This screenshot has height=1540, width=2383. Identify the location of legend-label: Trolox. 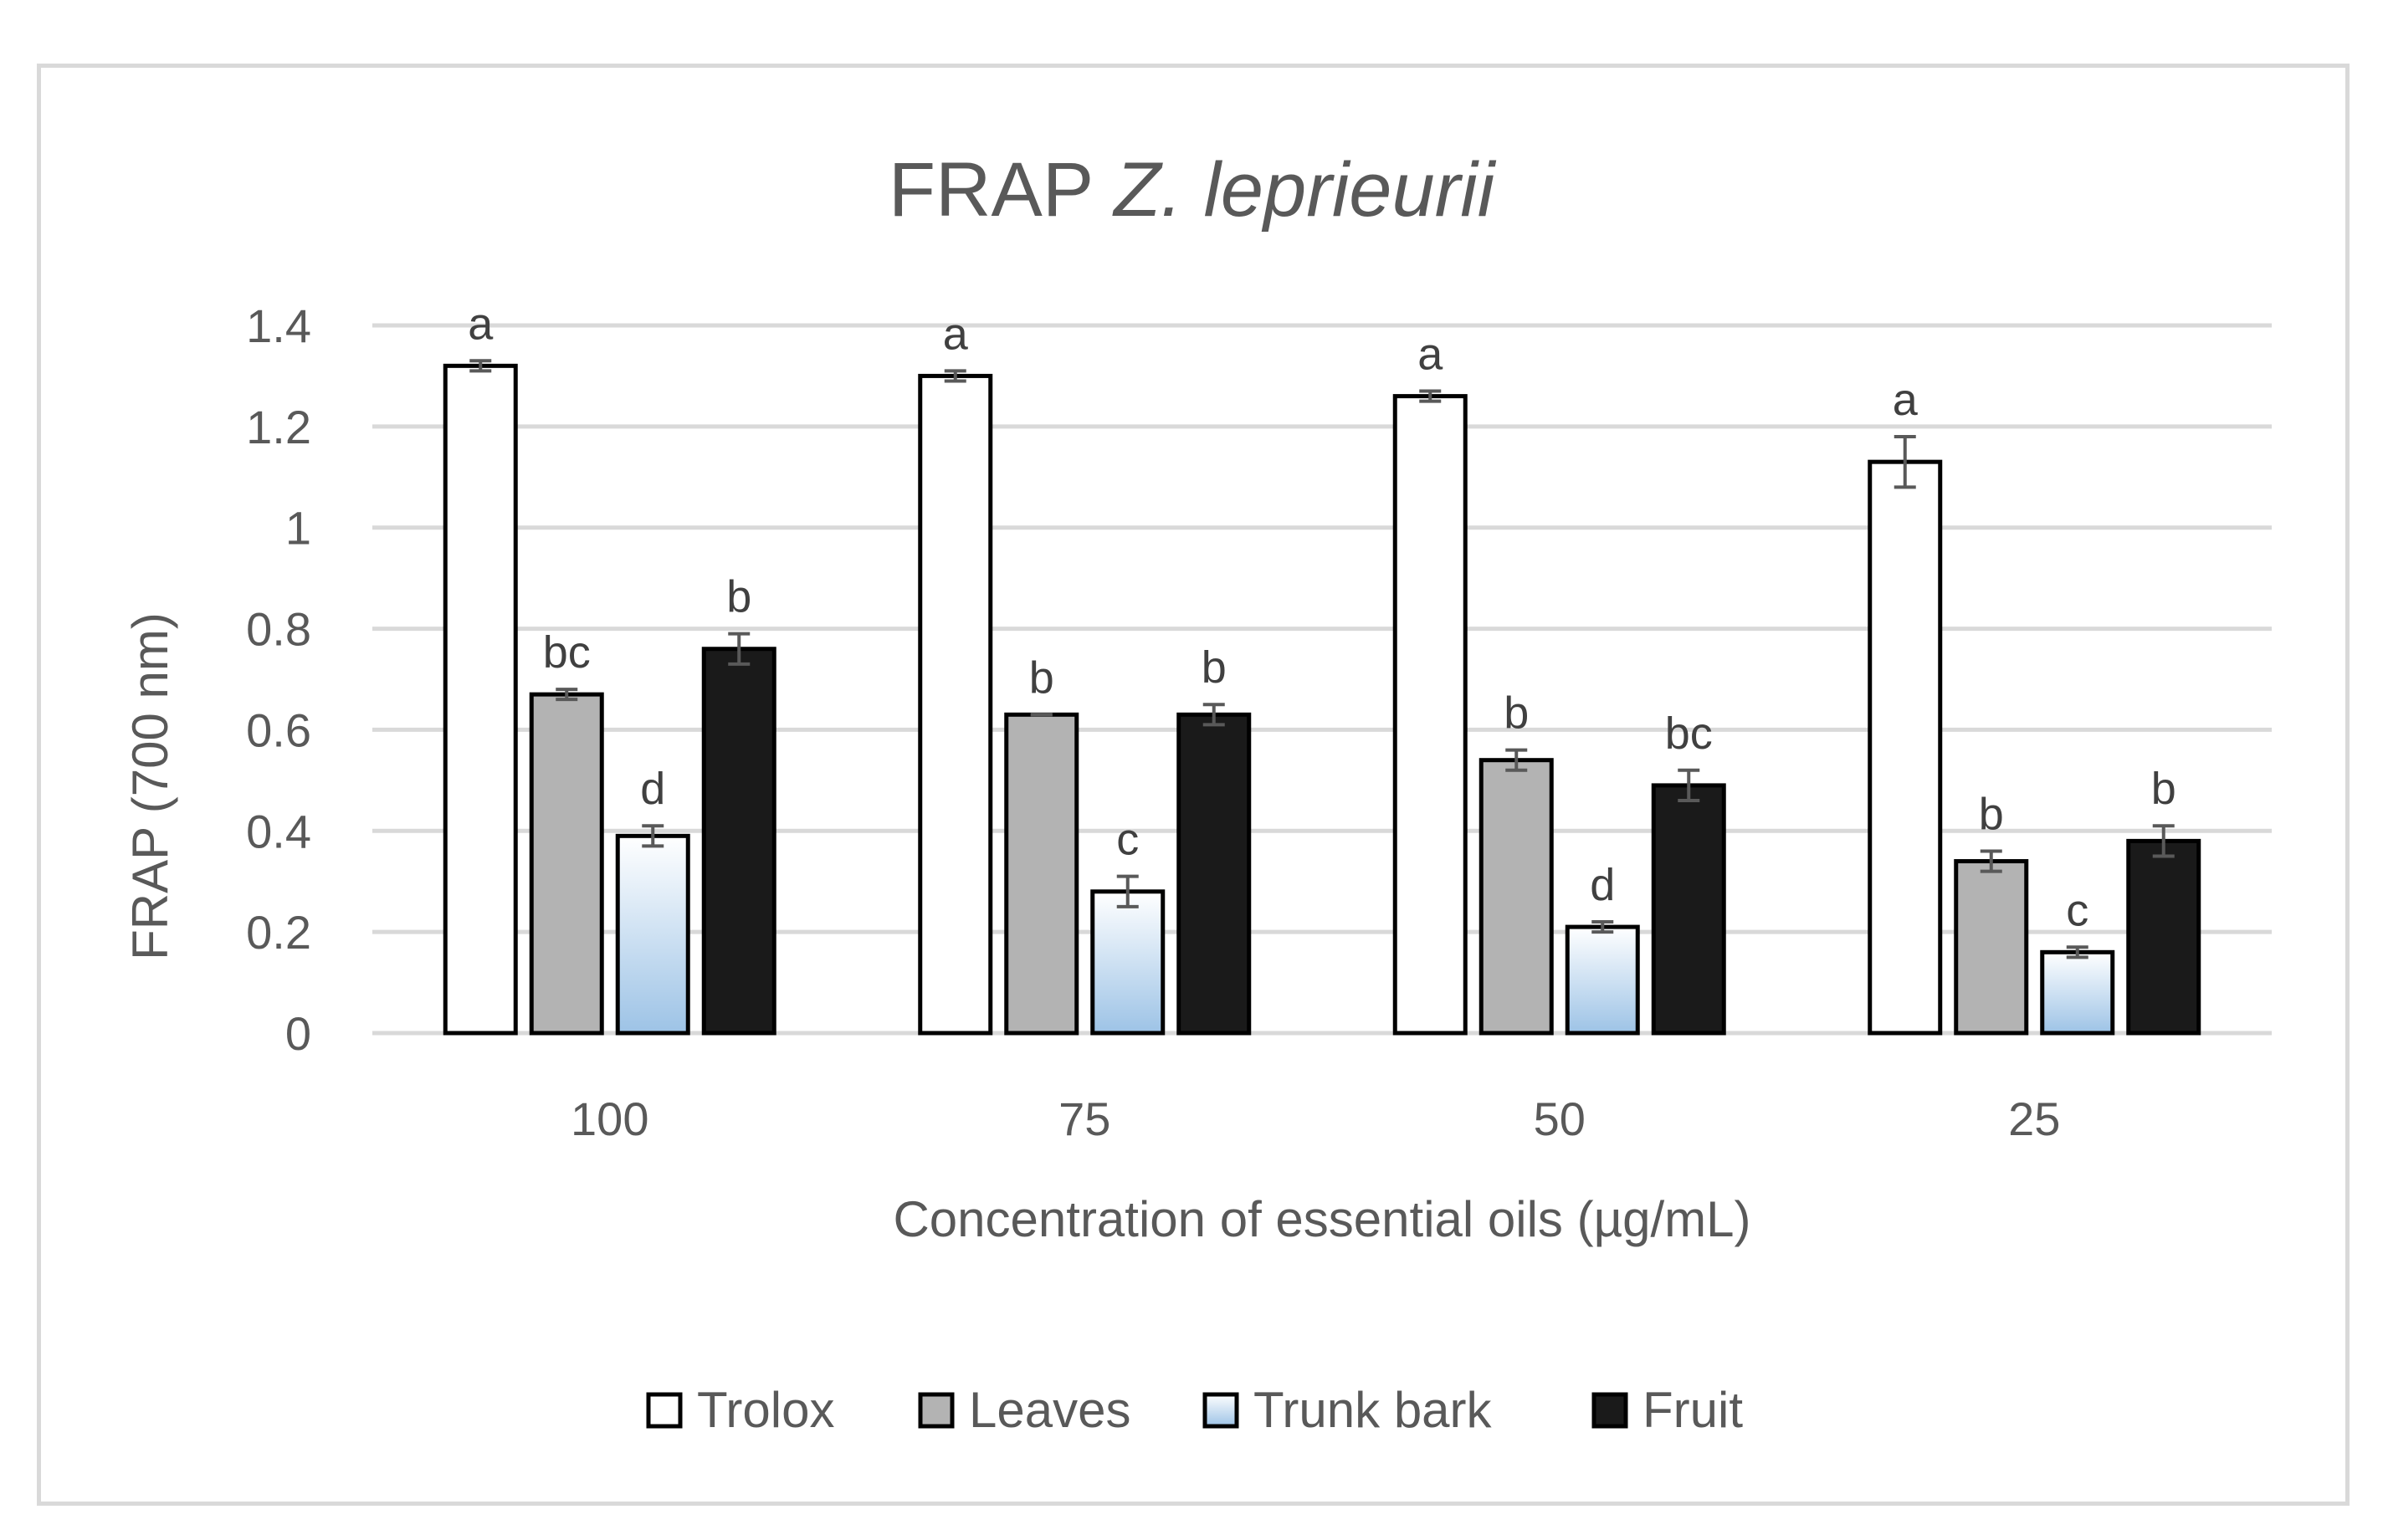
(765, 1410).